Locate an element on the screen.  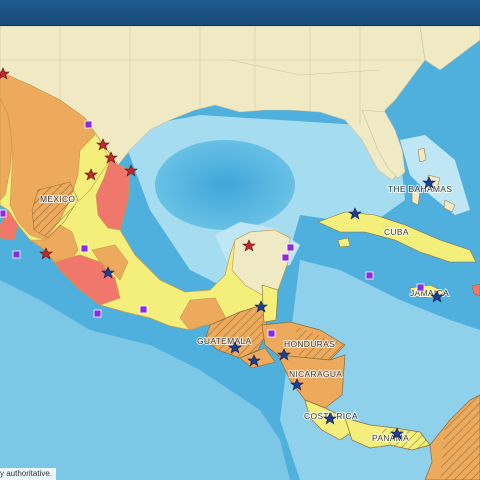
belize is located at coordinates (270, 303).